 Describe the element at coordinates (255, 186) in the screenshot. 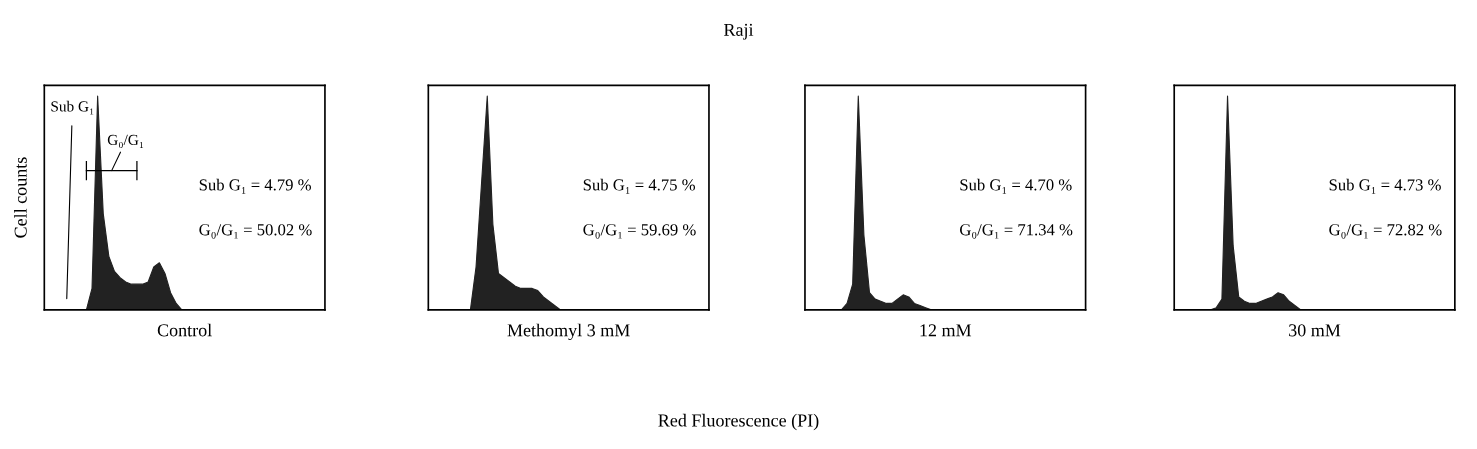

I see `annotation: Sub G₁ = 4.79 %` at that location.